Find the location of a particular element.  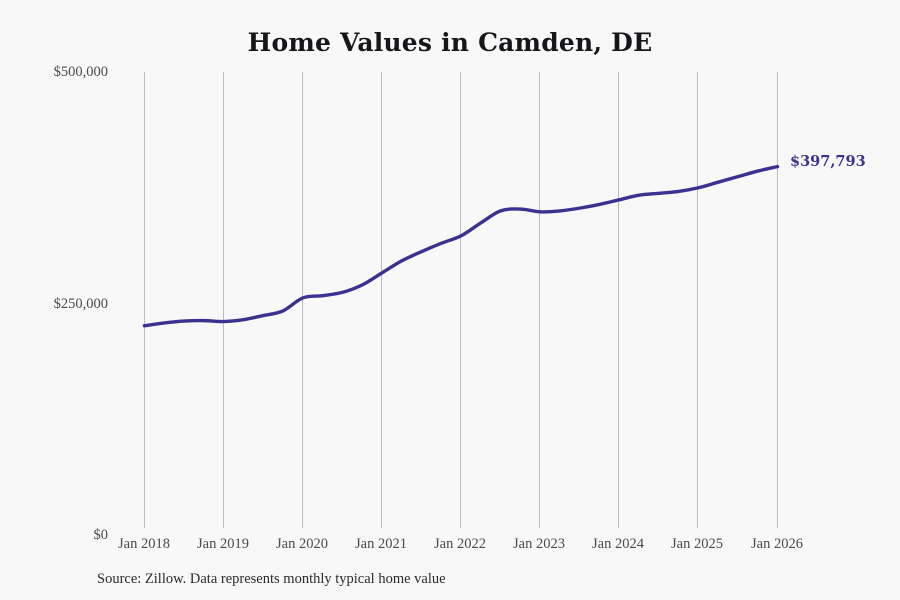

xtick-label-jan-2023: Jan 2023 is located at coordinates (539, 544).